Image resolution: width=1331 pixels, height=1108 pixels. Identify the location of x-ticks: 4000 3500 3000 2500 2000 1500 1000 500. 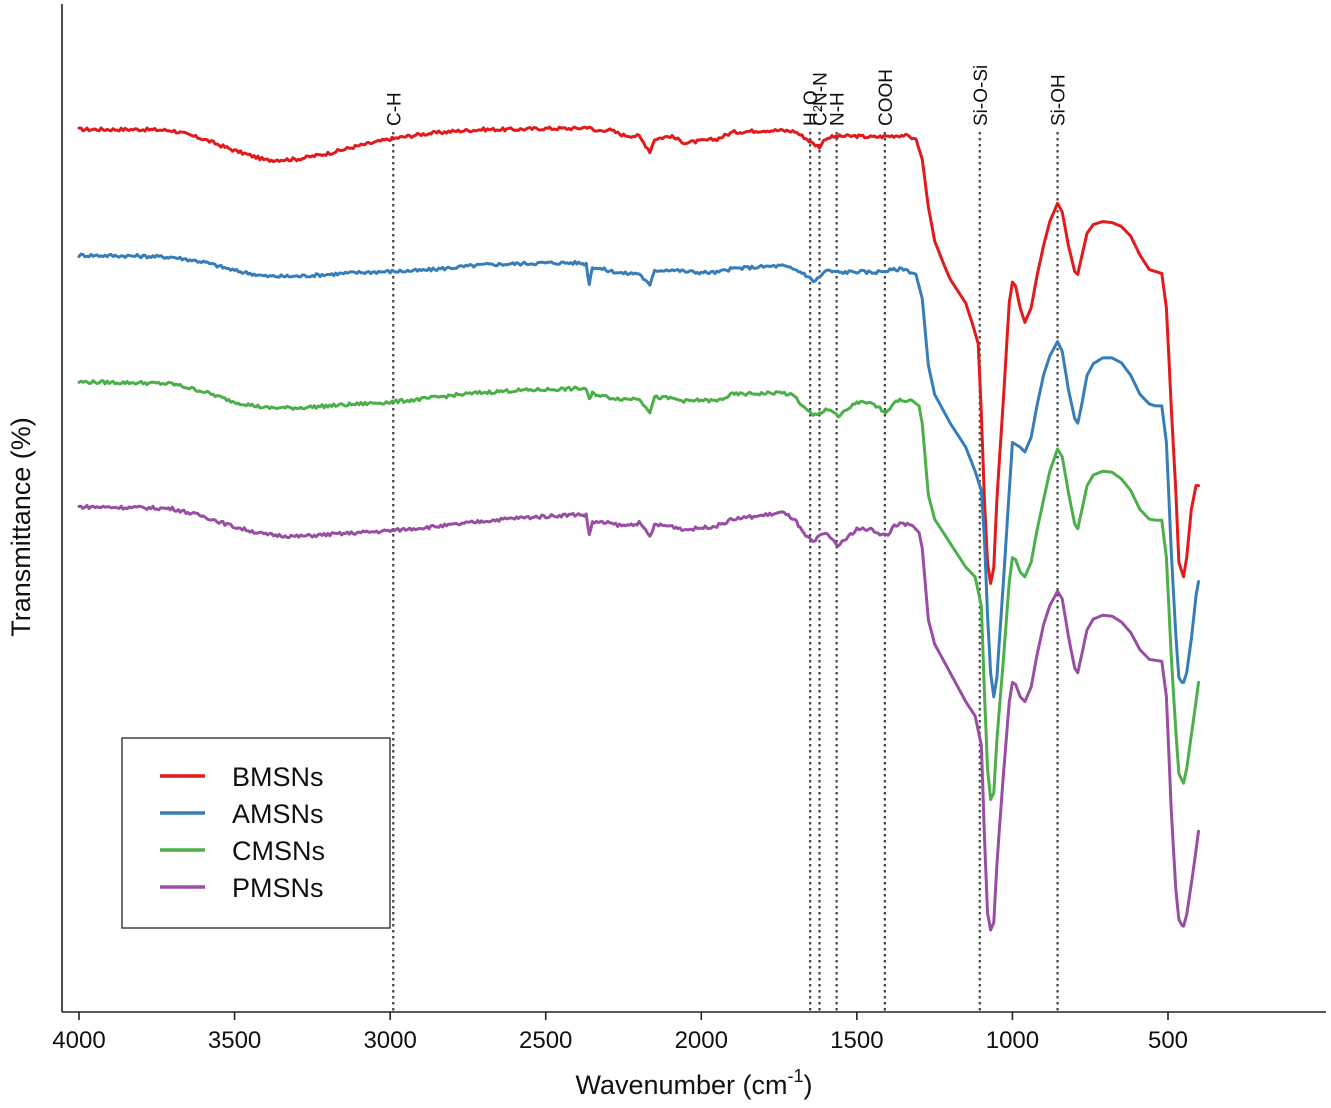
(620, 1033).